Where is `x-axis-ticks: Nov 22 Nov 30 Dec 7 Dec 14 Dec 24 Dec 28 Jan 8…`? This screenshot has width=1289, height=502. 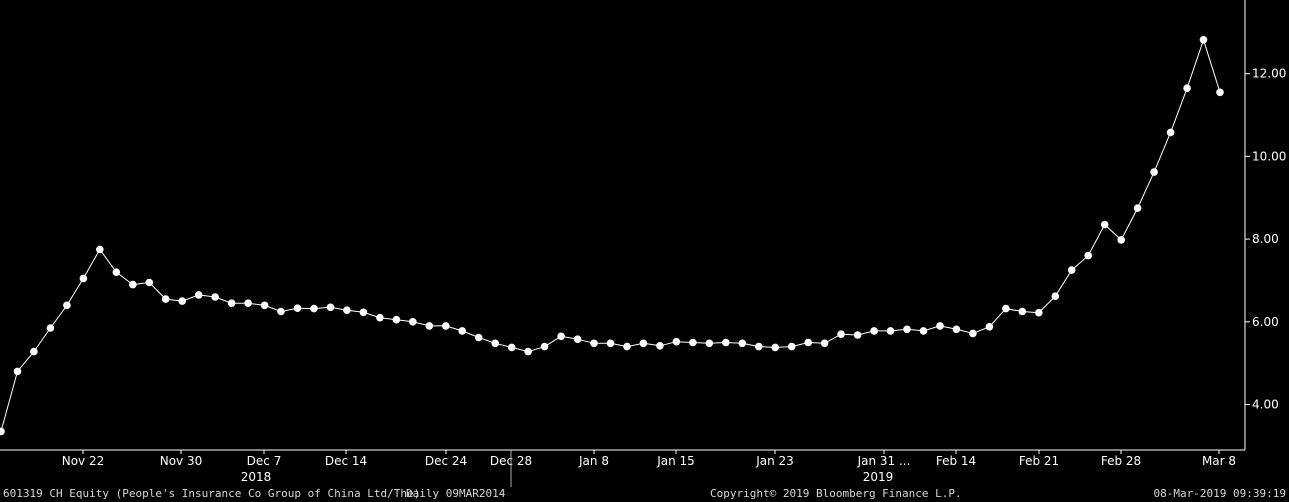 x-axis-ticks: Nov 22 Nov 30 Dec 7 Dec 14 Dec 24 Dec 28 Jan 8… is located at coordinates (649, 459).